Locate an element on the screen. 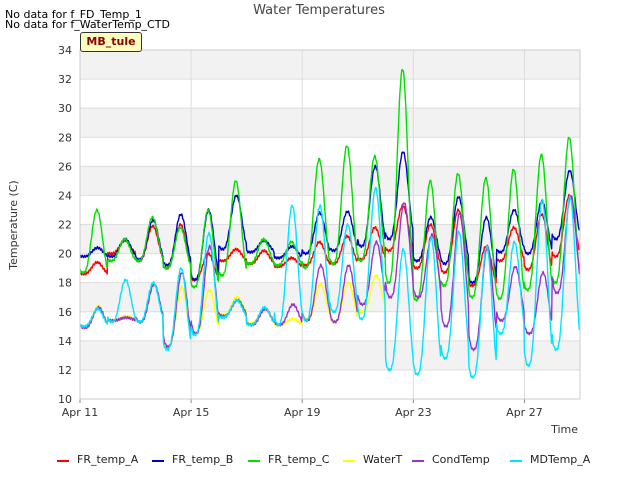 This screenshot has height=480, width=640. no-data-message: No data for f_WaterTemp_CTD is located at coordinates (87, 24).